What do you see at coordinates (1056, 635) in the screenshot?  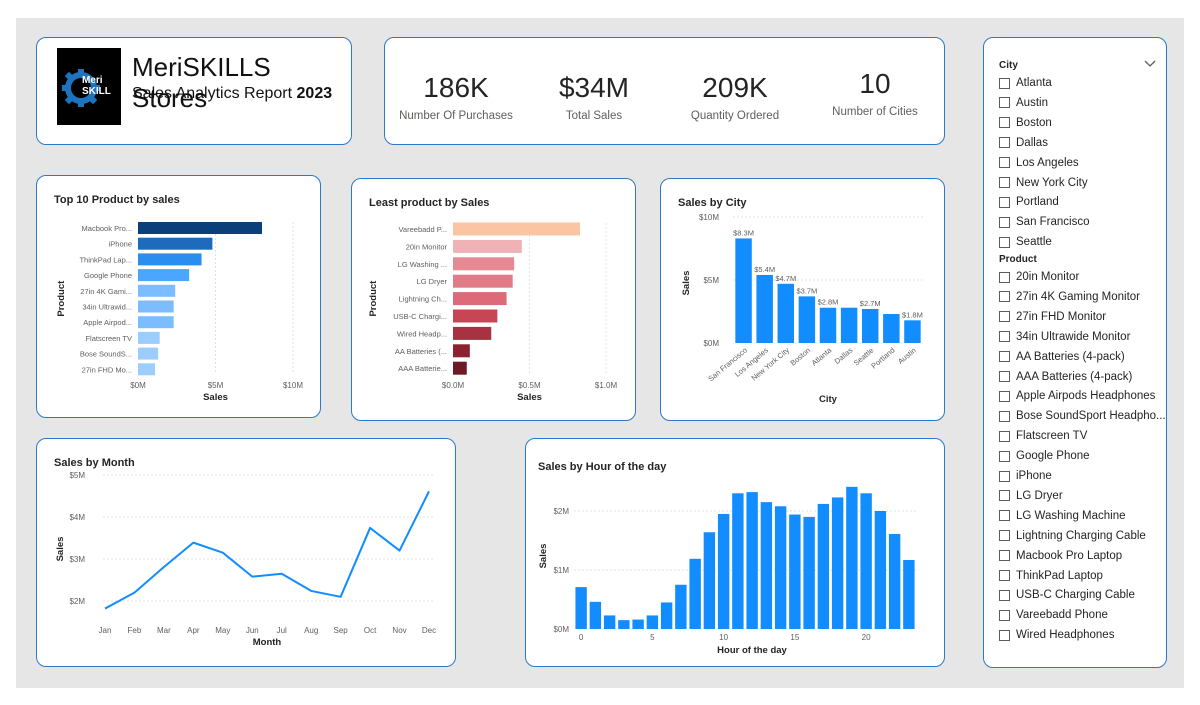 I see `product-option: Wired Headphones` at bounding box center [1056, 635].